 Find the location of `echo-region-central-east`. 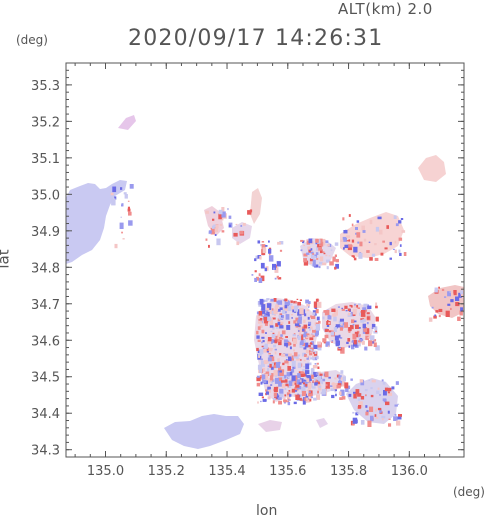

echo-region-central-east is located at coordinates (372, 235).